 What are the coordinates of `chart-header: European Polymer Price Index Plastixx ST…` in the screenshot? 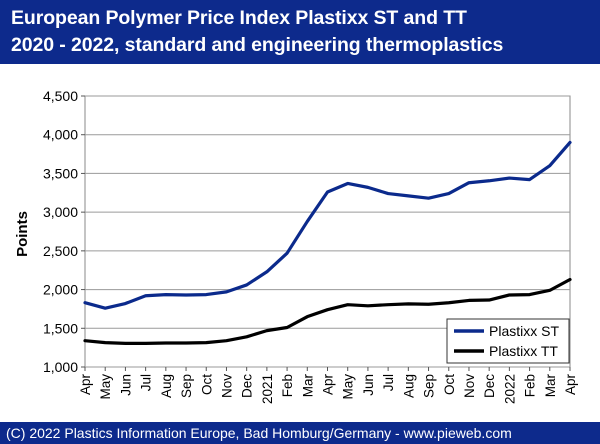 It's located at (300, 32).